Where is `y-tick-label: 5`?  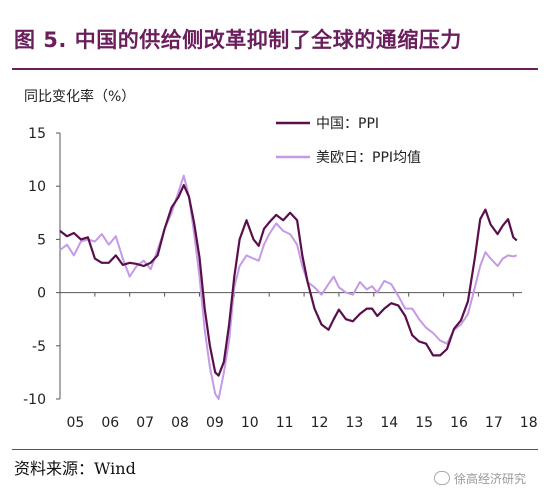 y-tick-label: 5 is located at coordinates (41, 240).